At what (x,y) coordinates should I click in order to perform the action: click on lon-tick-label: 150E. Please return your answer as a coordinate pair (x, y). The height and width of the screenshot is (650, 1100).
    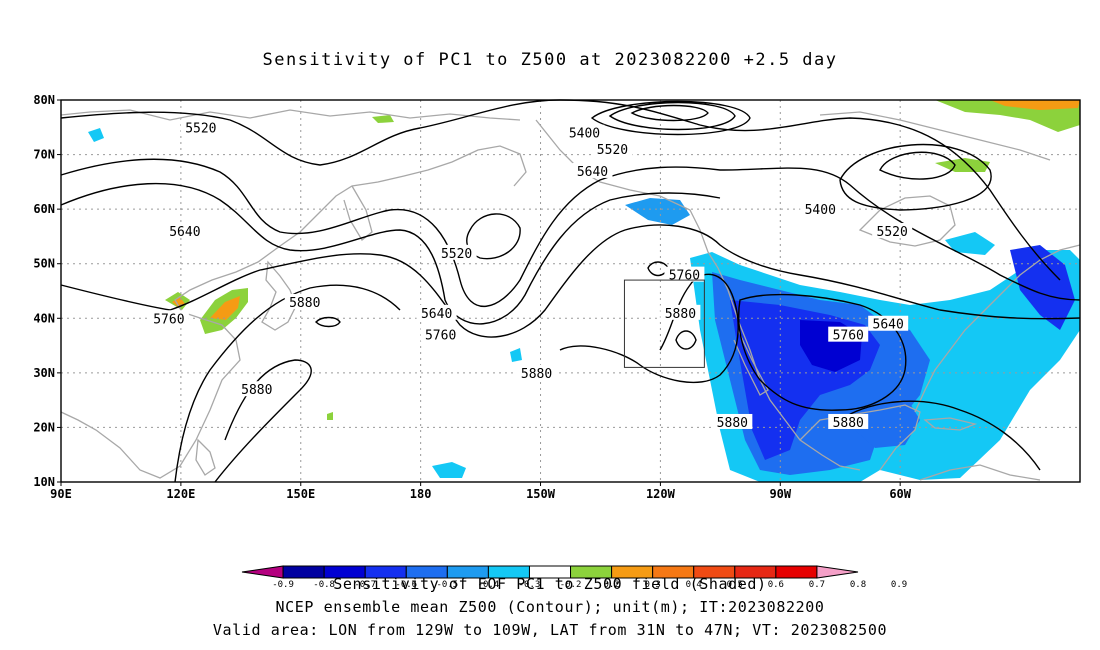
    Looking at the image, I should click on (300, 494).